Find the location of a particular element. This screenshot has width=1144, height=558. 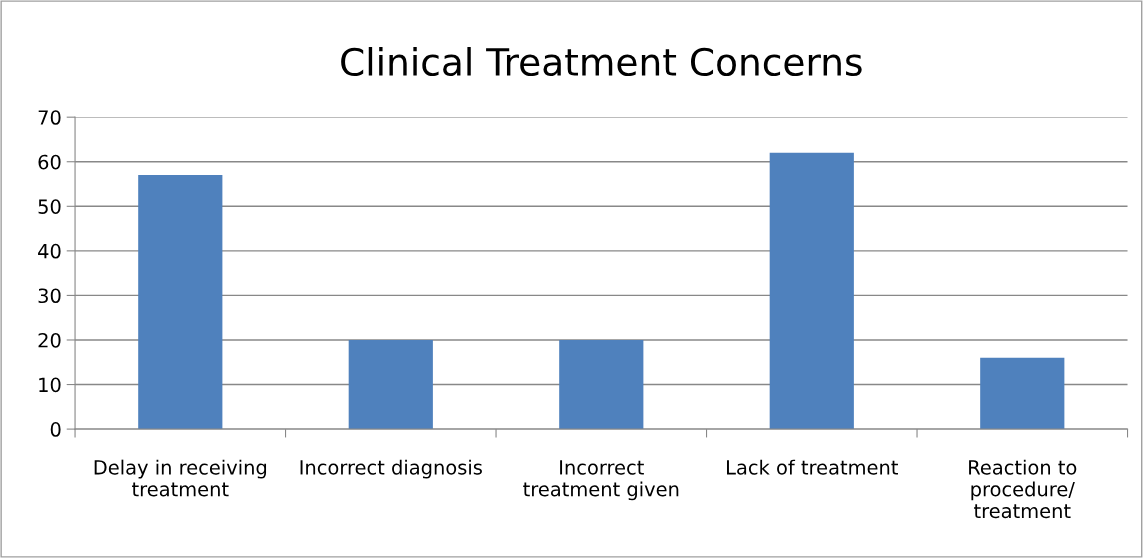

x-tick-label: Incorrect treatment given is located at coordinates (601, 480).